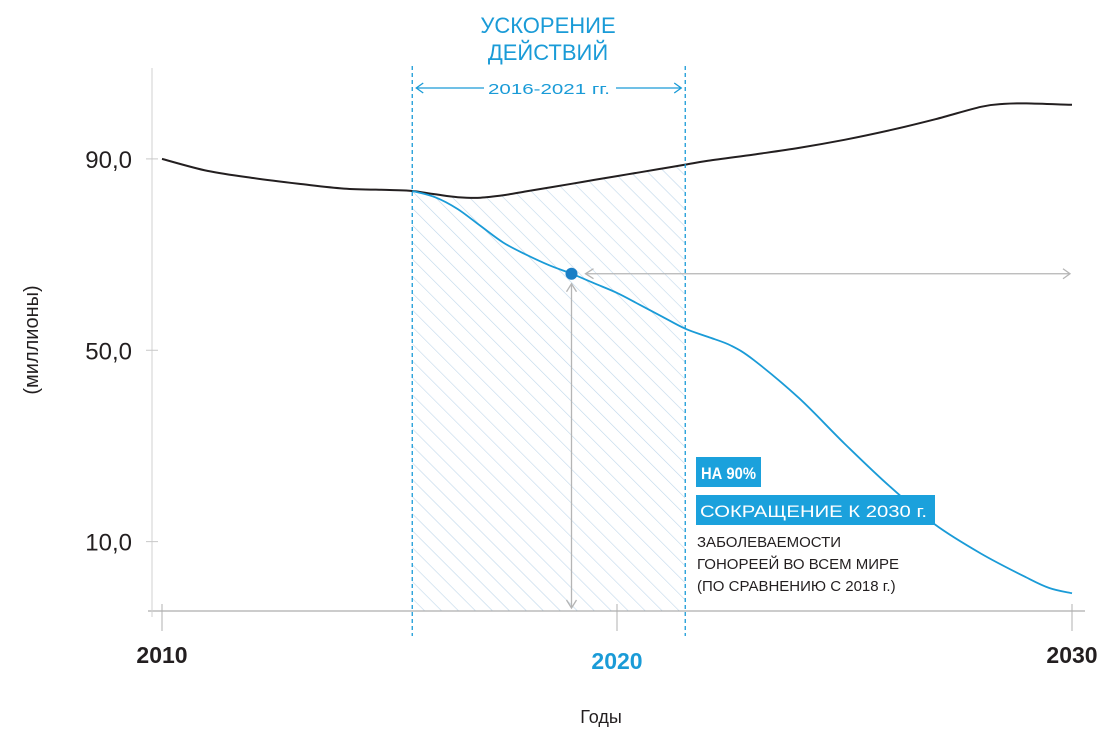 The height and width of the screenshot is (731, 1101). Describe the element at coordinates (548, 52) in the screenshot. I see `period-title-line2: ДЕЙСТВИЙ` at that location.